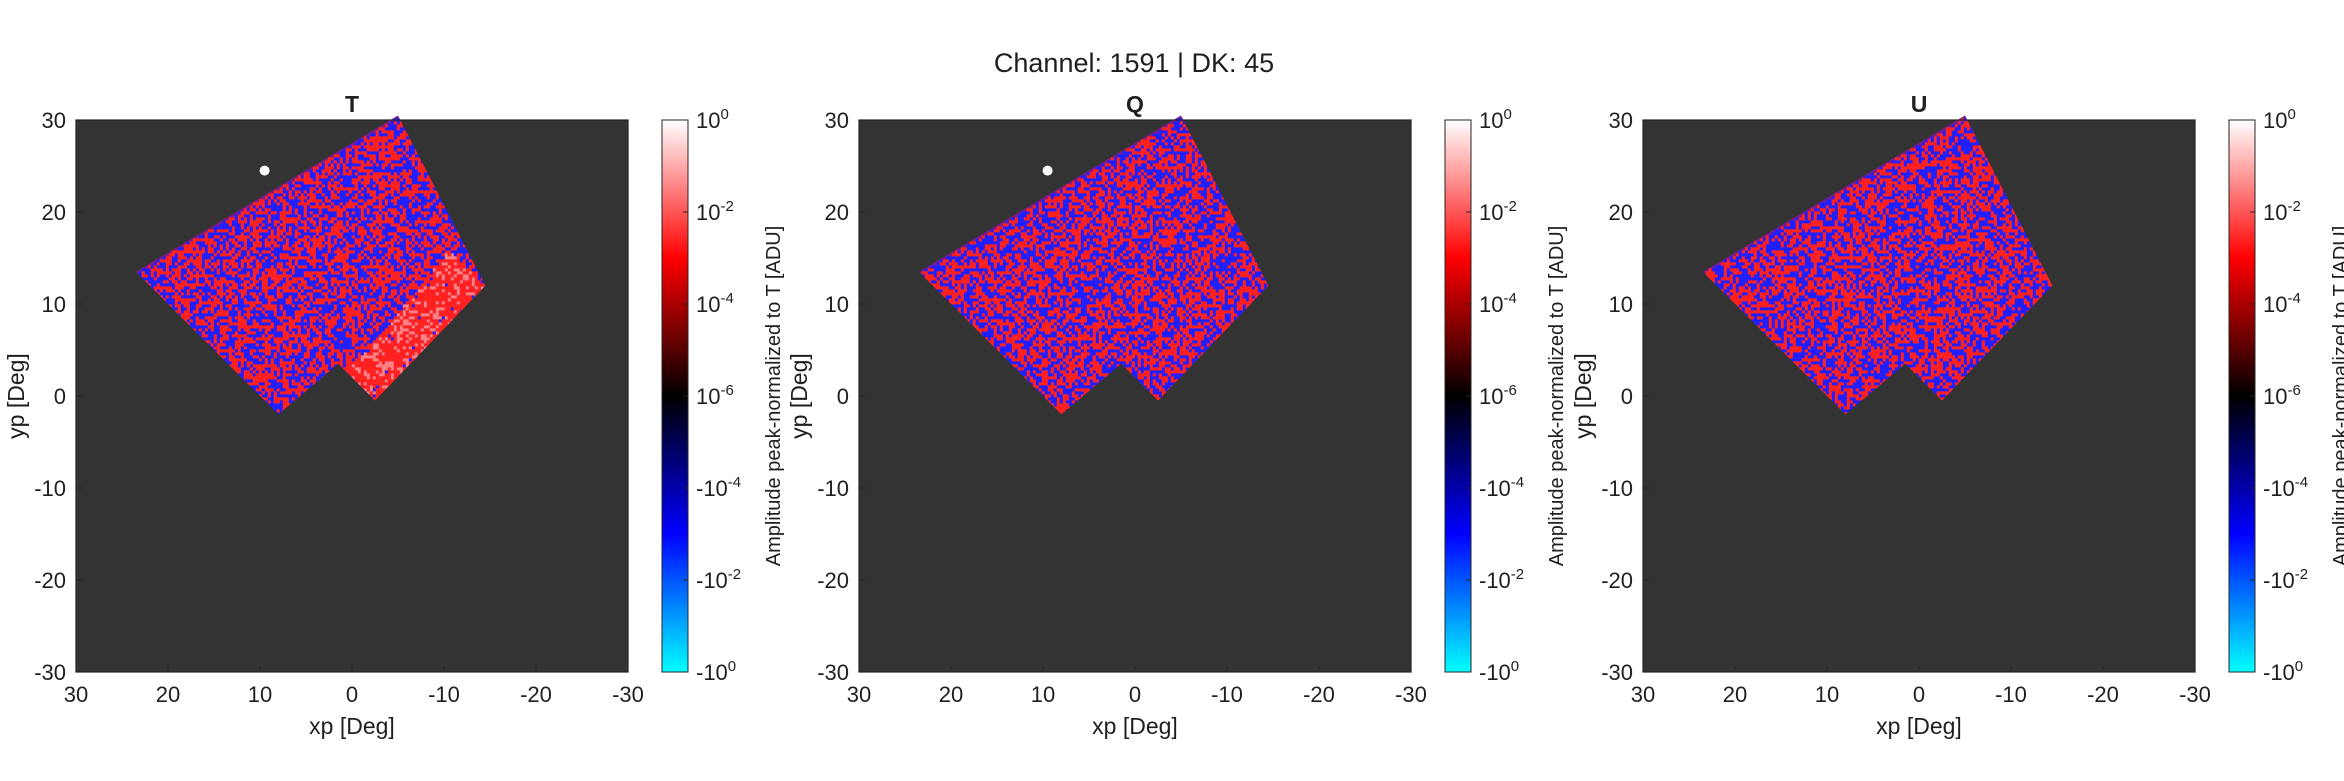  Describe the element at coordinates (1135, 104) in the screenshot. I see `panel-title: Q` at that location.